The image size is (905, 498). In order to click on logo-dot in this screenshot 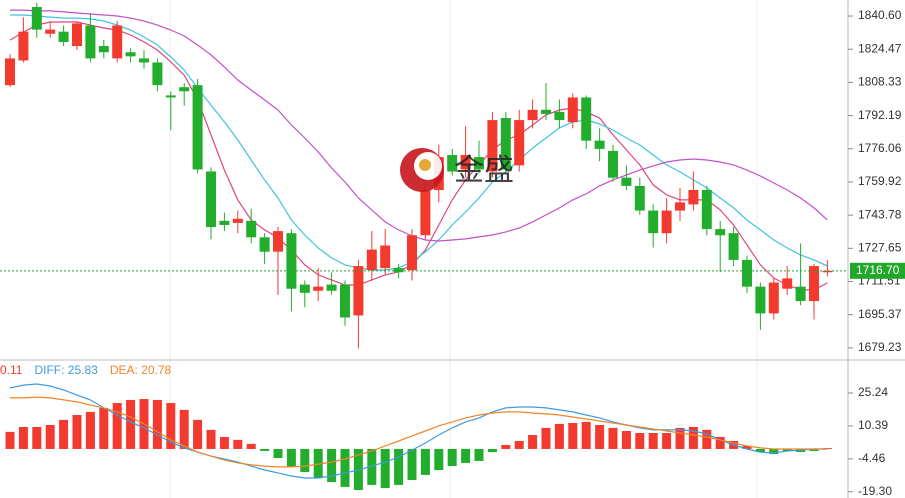, I will do `click(425, 165)`.